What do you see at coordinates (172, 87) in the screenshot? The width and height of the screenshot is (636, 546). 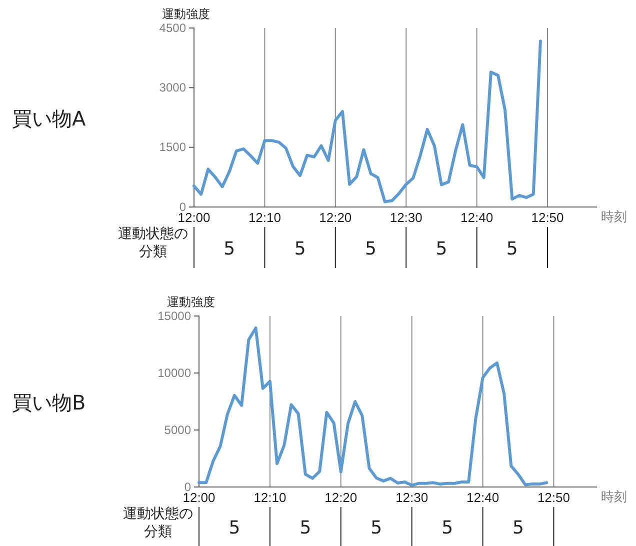 I see `y-tick-label: 3000` at bounding box center [172, 87].